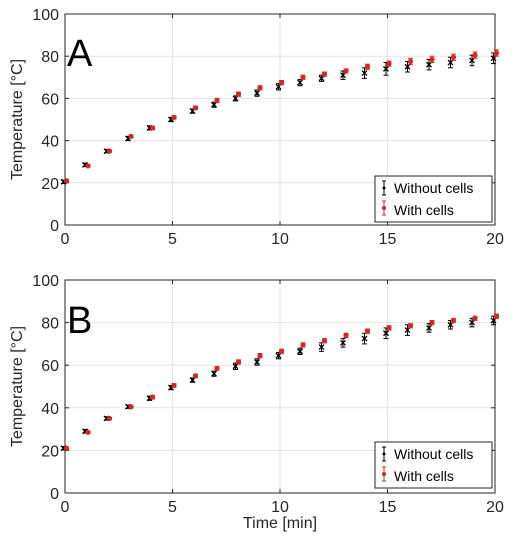  I want to click on x-tick-label: 10, so click(280, 239).